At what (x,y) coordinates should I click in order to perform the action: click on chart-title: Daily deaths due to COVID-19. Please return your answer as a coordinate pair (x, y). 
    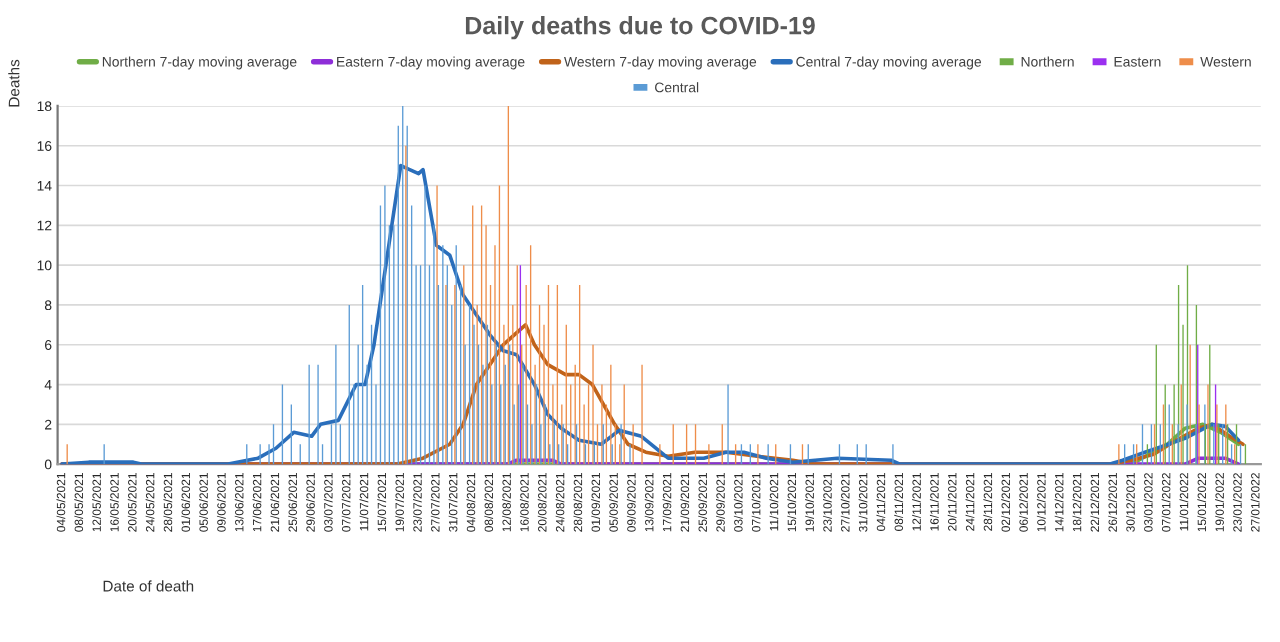
    Looking at the image, I should click on (640, 28).